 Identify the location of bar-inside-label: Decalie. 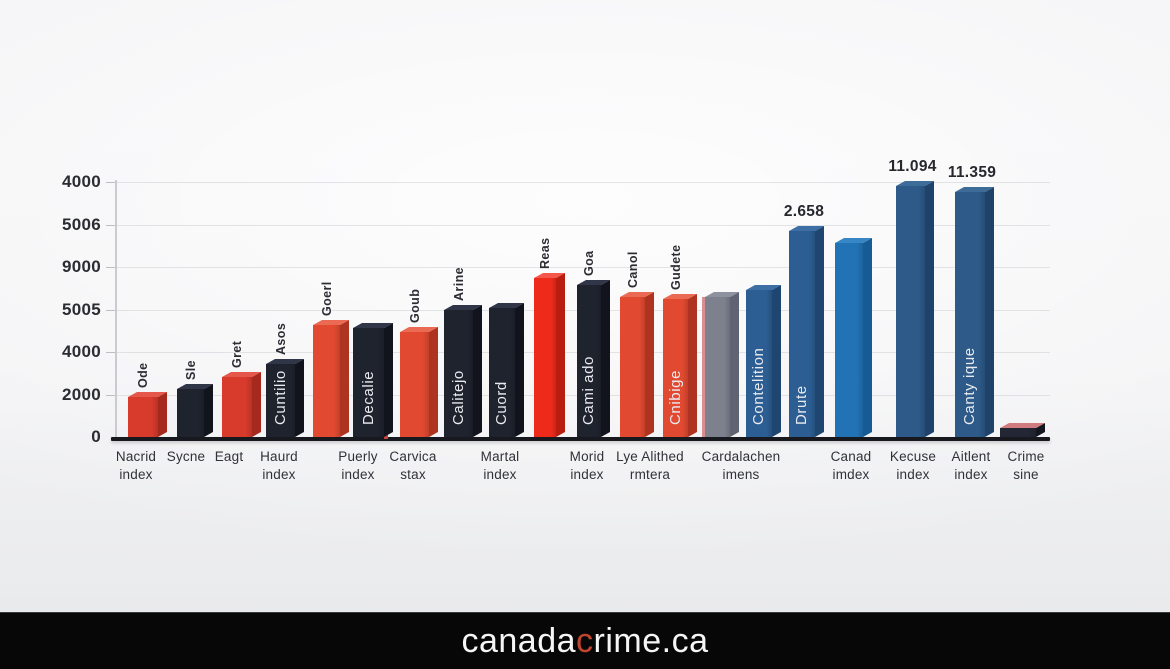
(368, 397).